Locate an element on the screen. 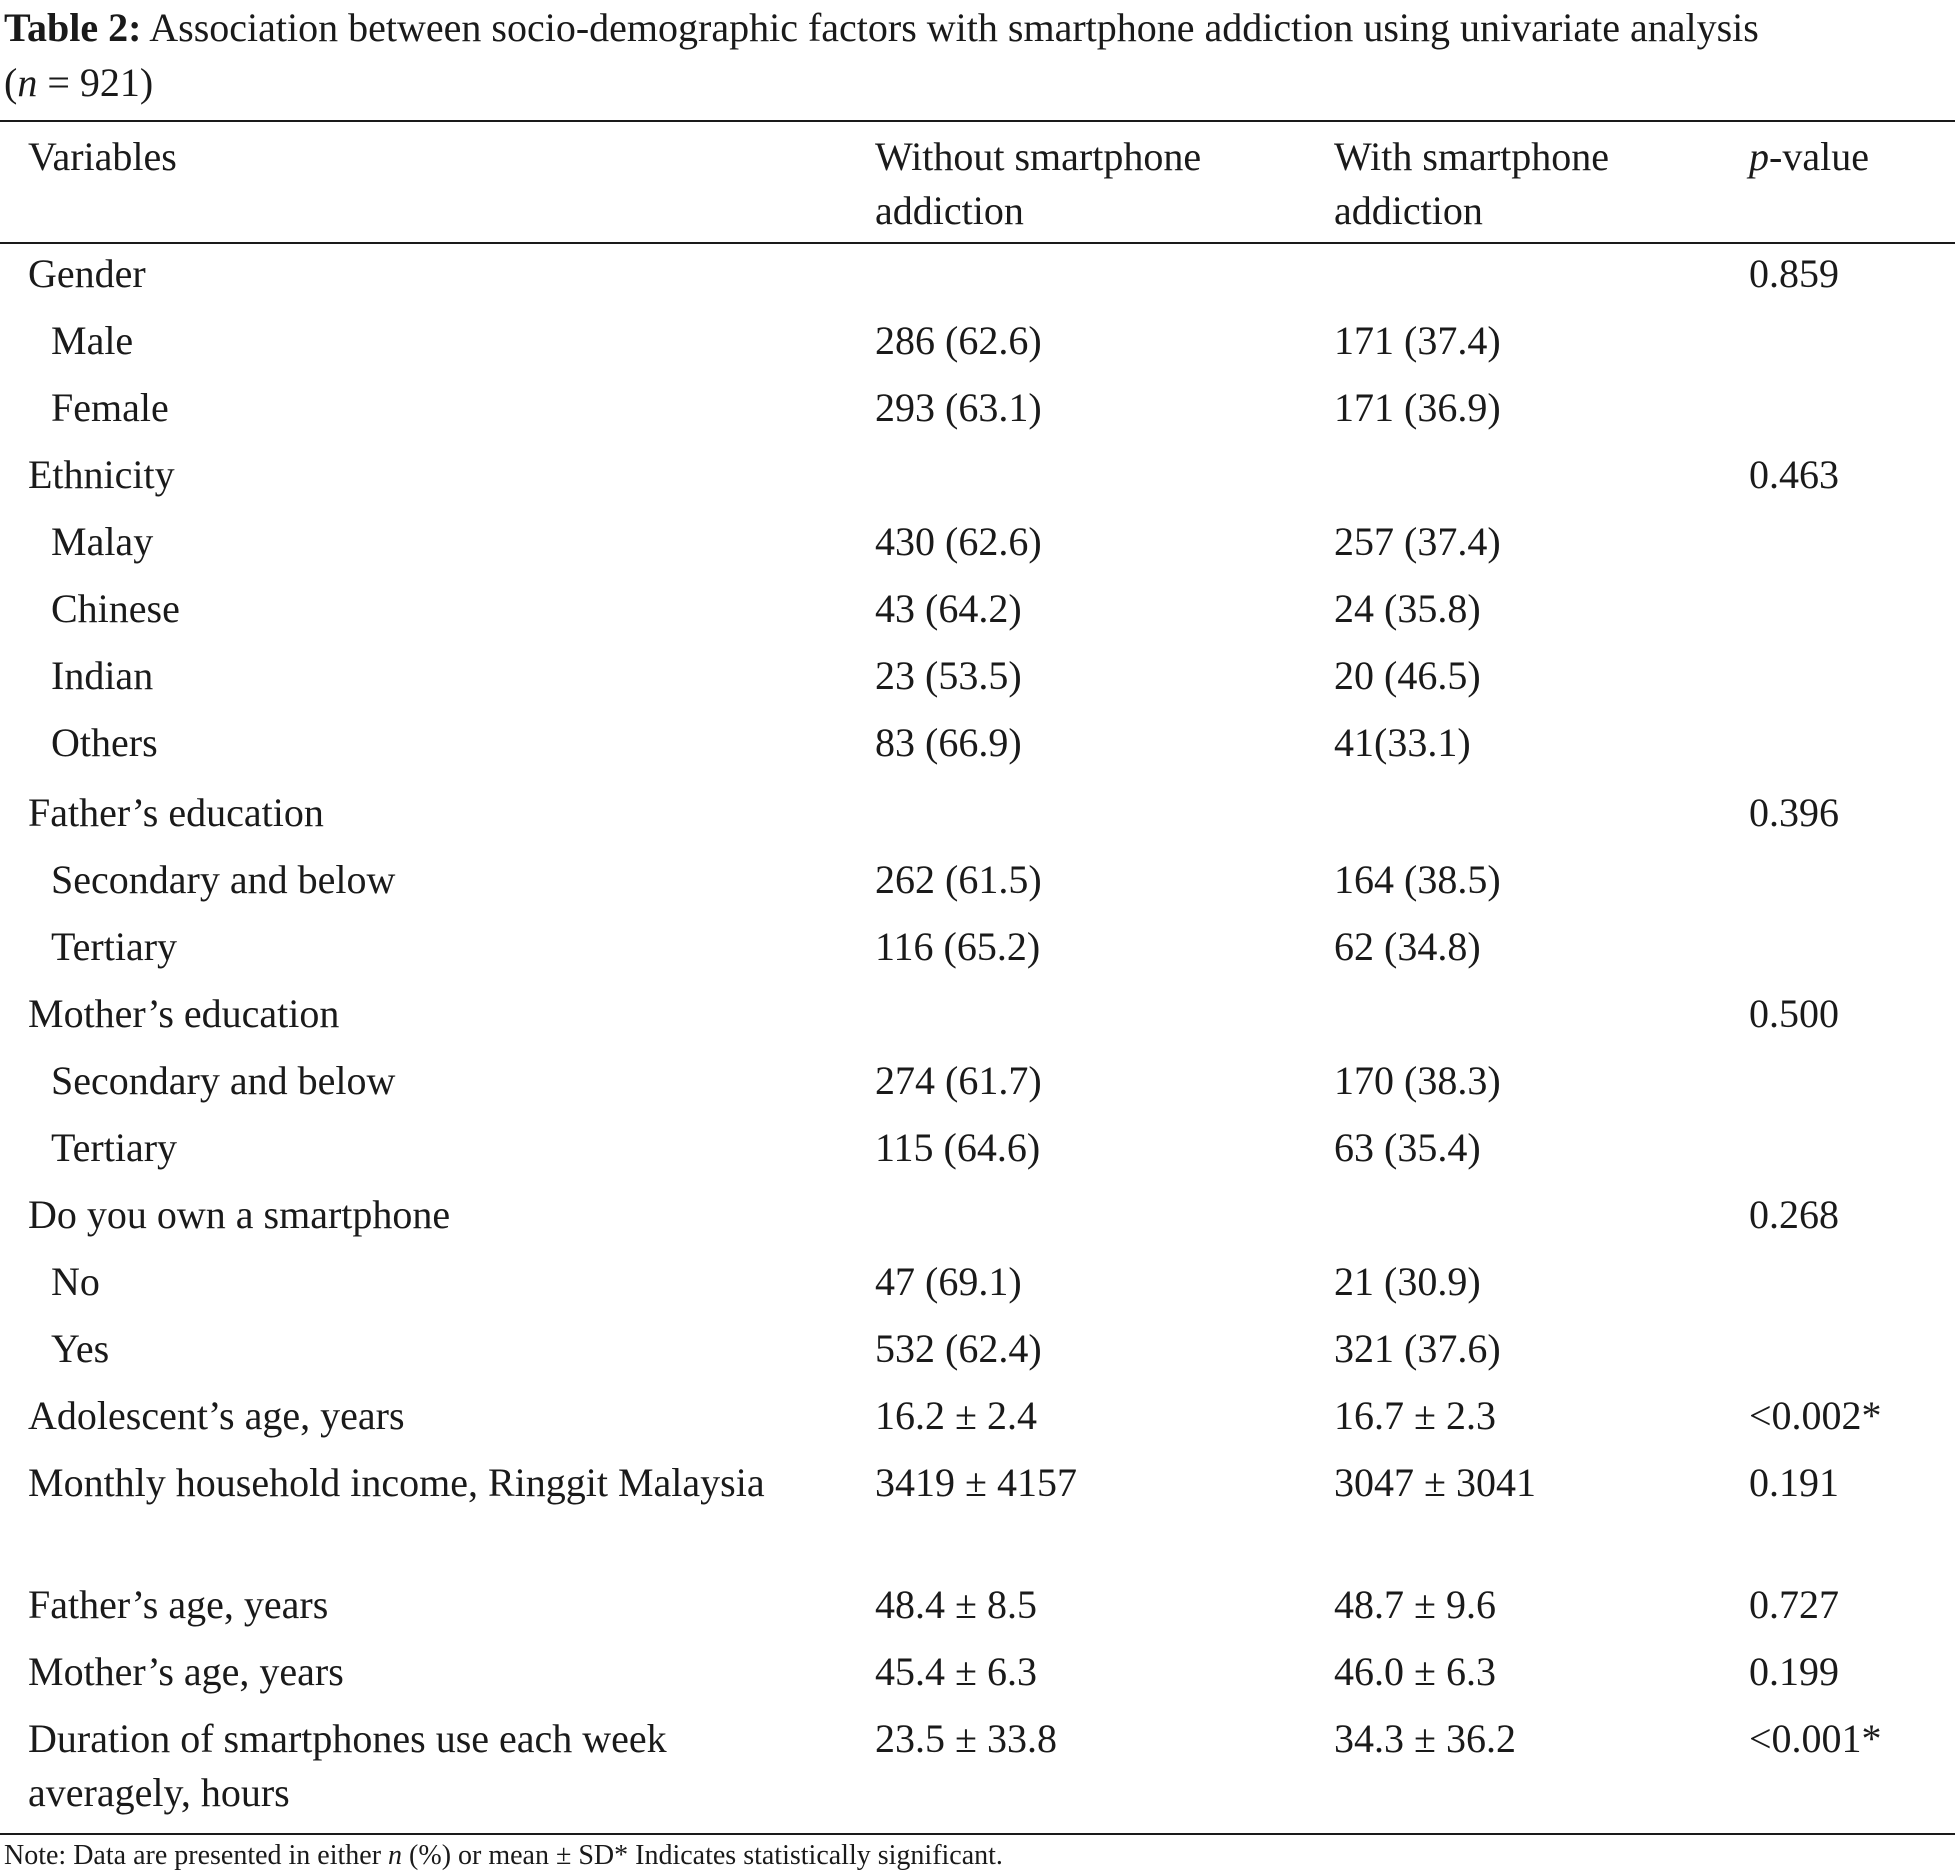 The height and width of the screenshot is (1876, 1955). row-without: 115 (64.6) is located at coordinates (958, 1147).